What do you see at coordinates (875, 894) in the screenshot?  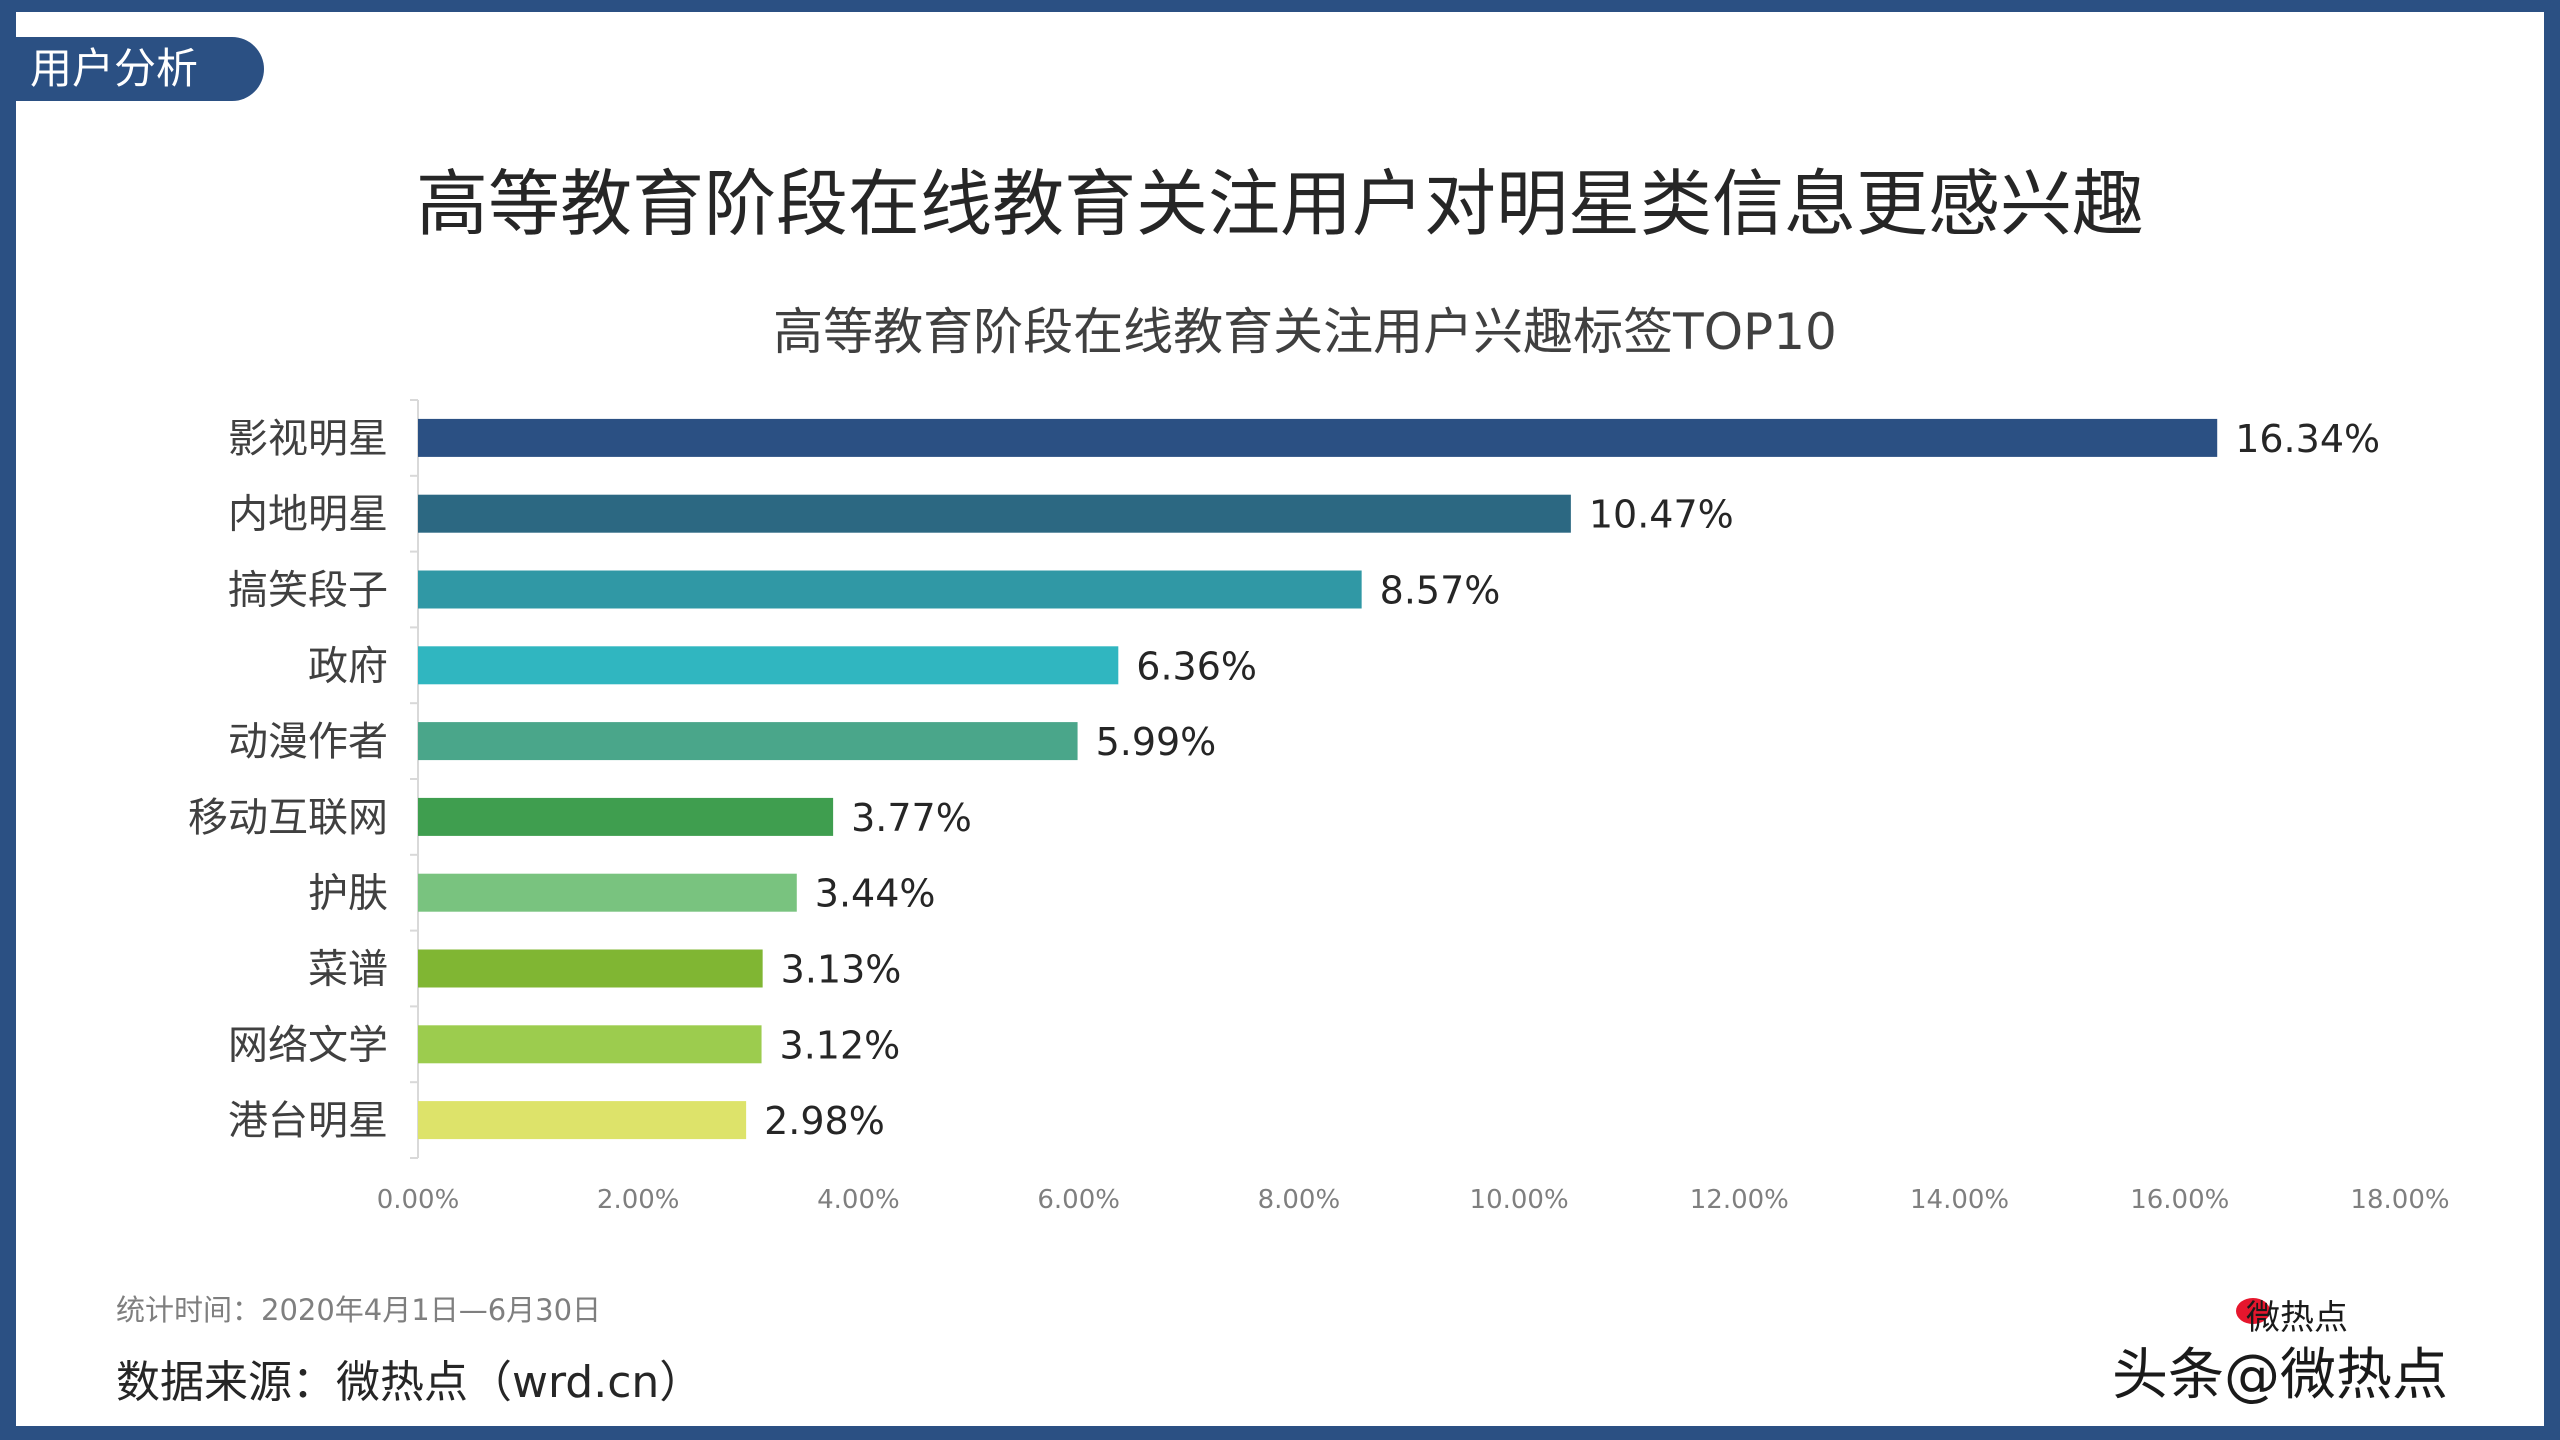 I see `value-label: 3.44%` at bounding box center [875, 894].